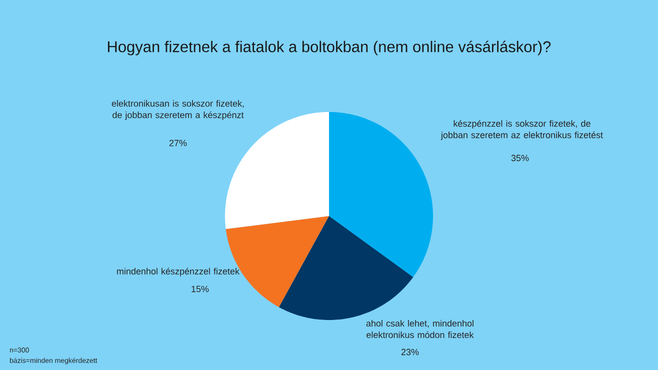  I want to click on slice-label: ahol csak lehet, mindenhol elektronikus módon fizetek, so click(420, 329).